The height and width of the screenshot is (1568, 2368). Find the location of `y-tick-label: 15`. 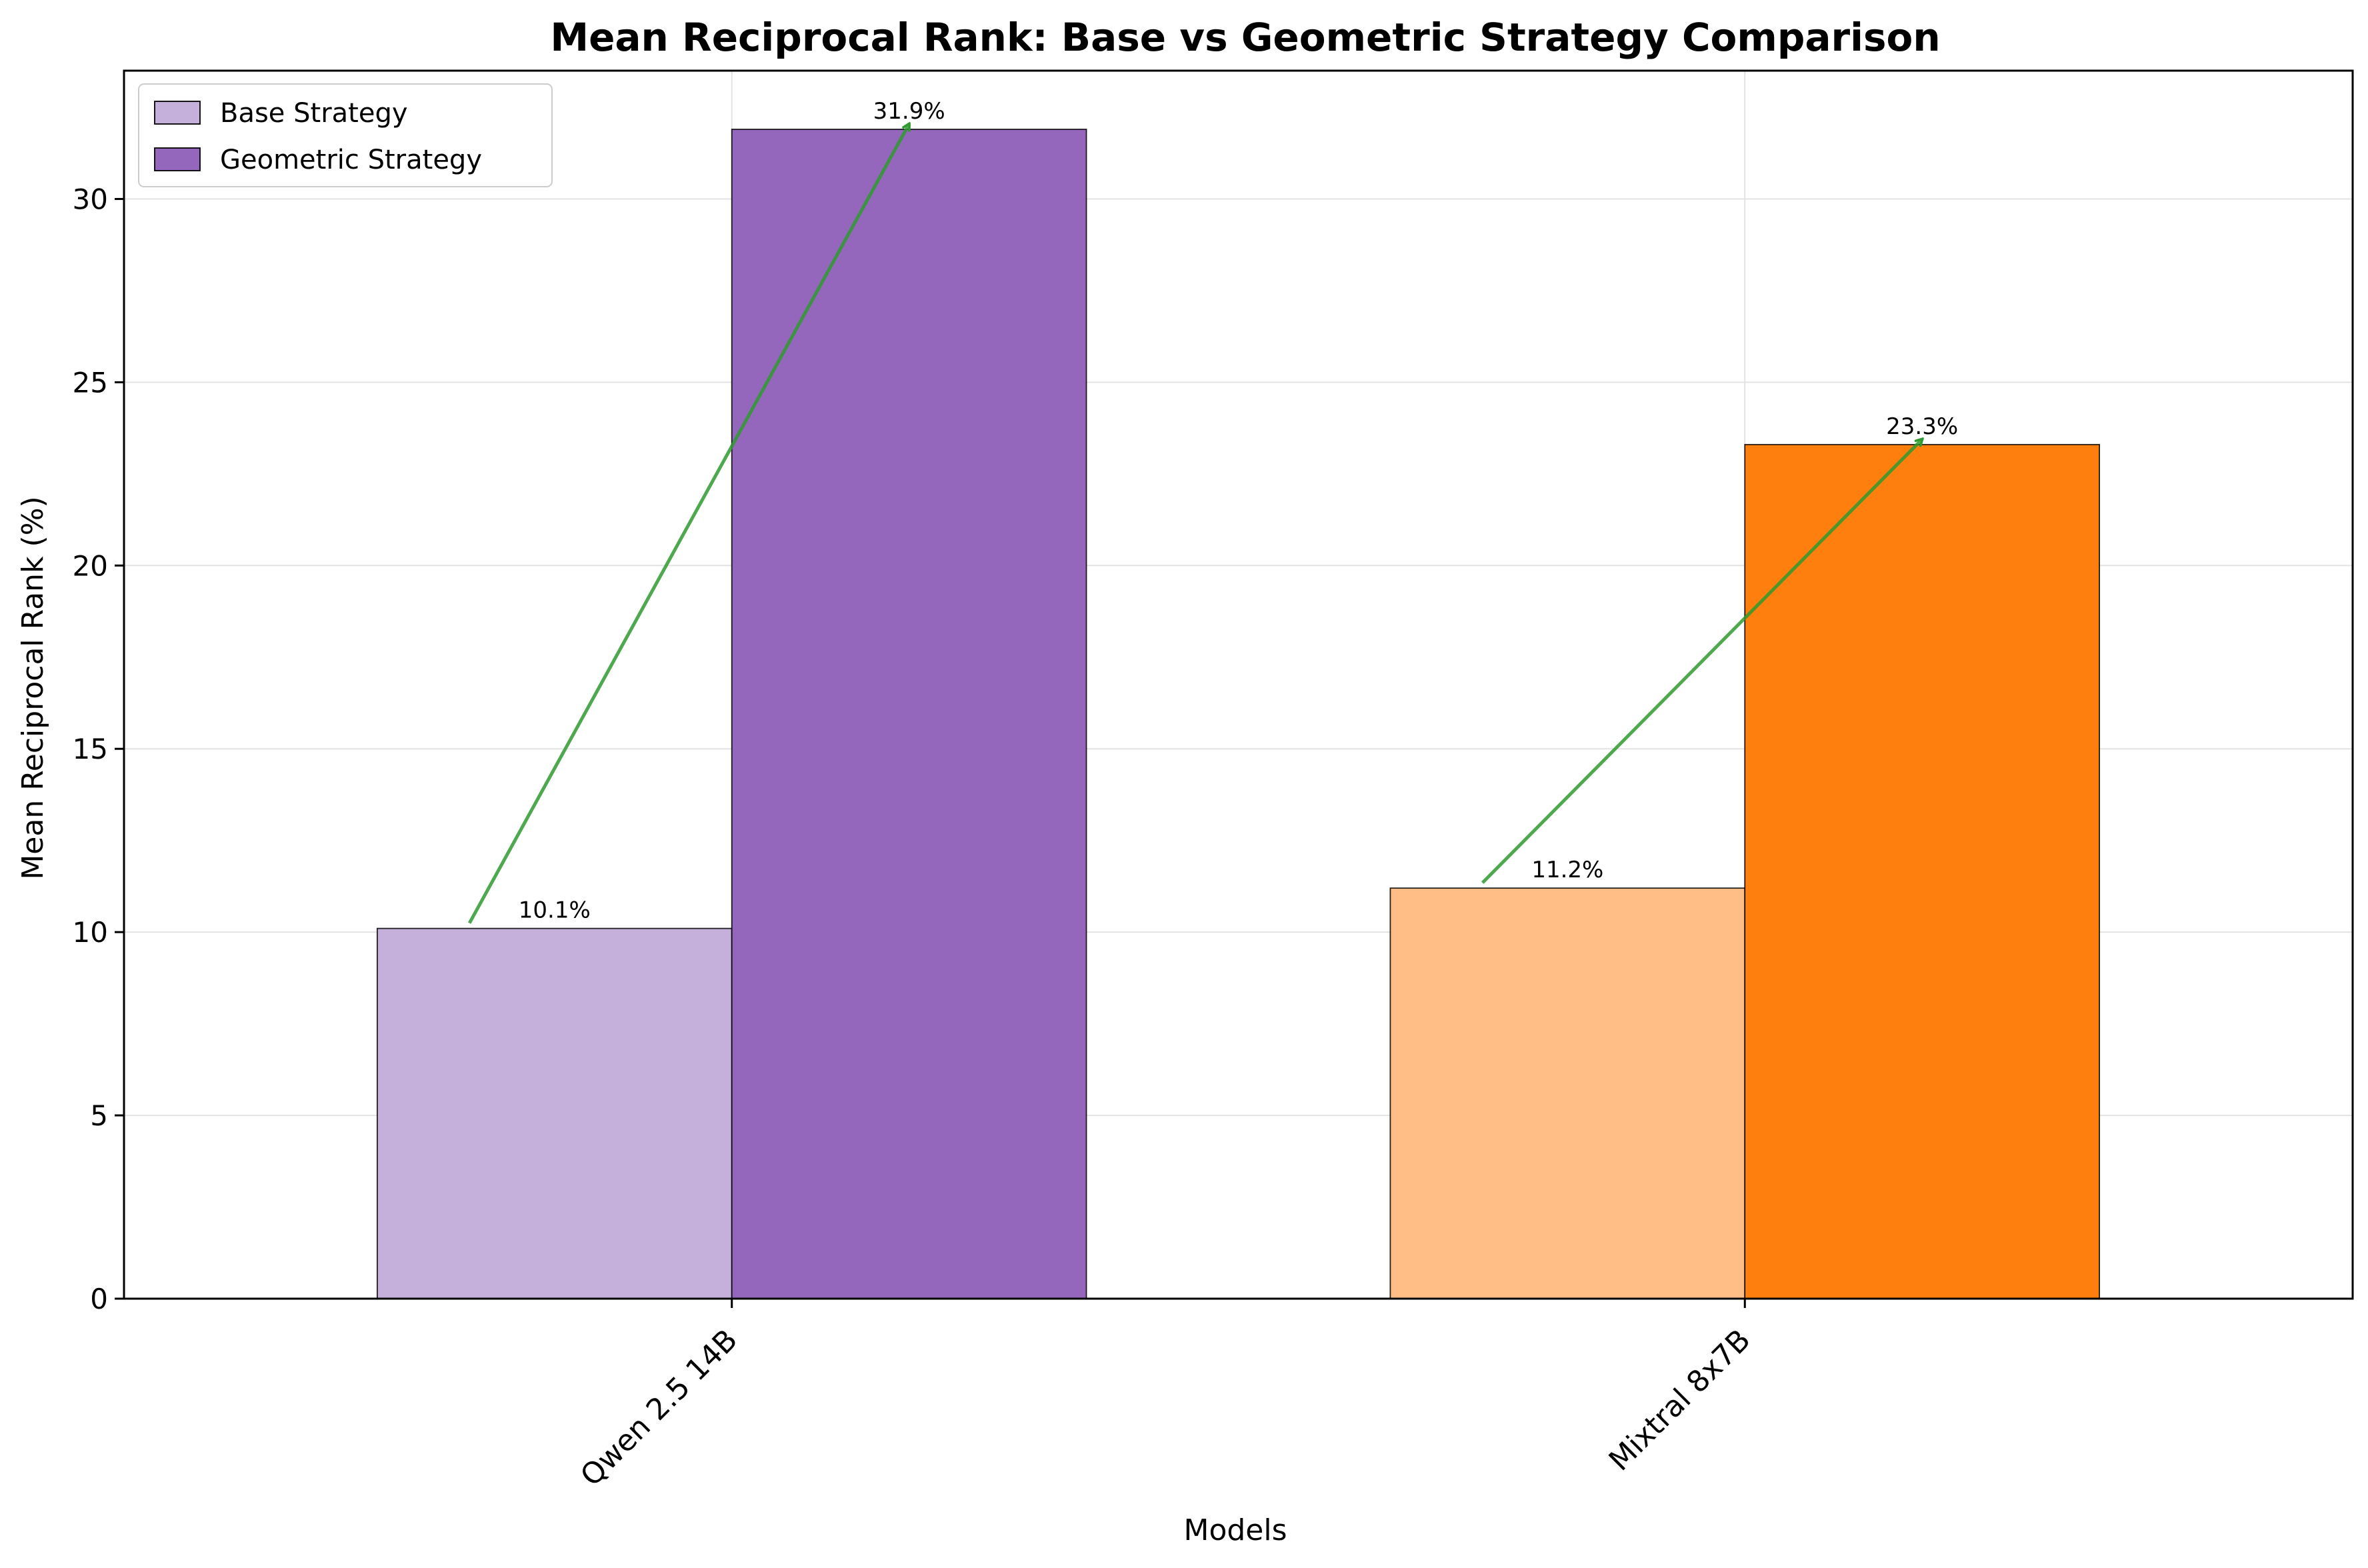

y-tick-label: 15 is located at coordinates (90, 749).